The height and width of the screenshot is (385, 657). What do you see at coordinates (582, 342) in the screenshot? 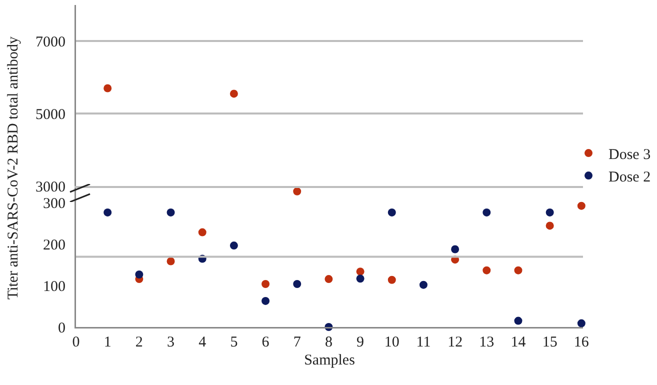
I see `x-tick-label: 16` at bounding box center [582, 342].